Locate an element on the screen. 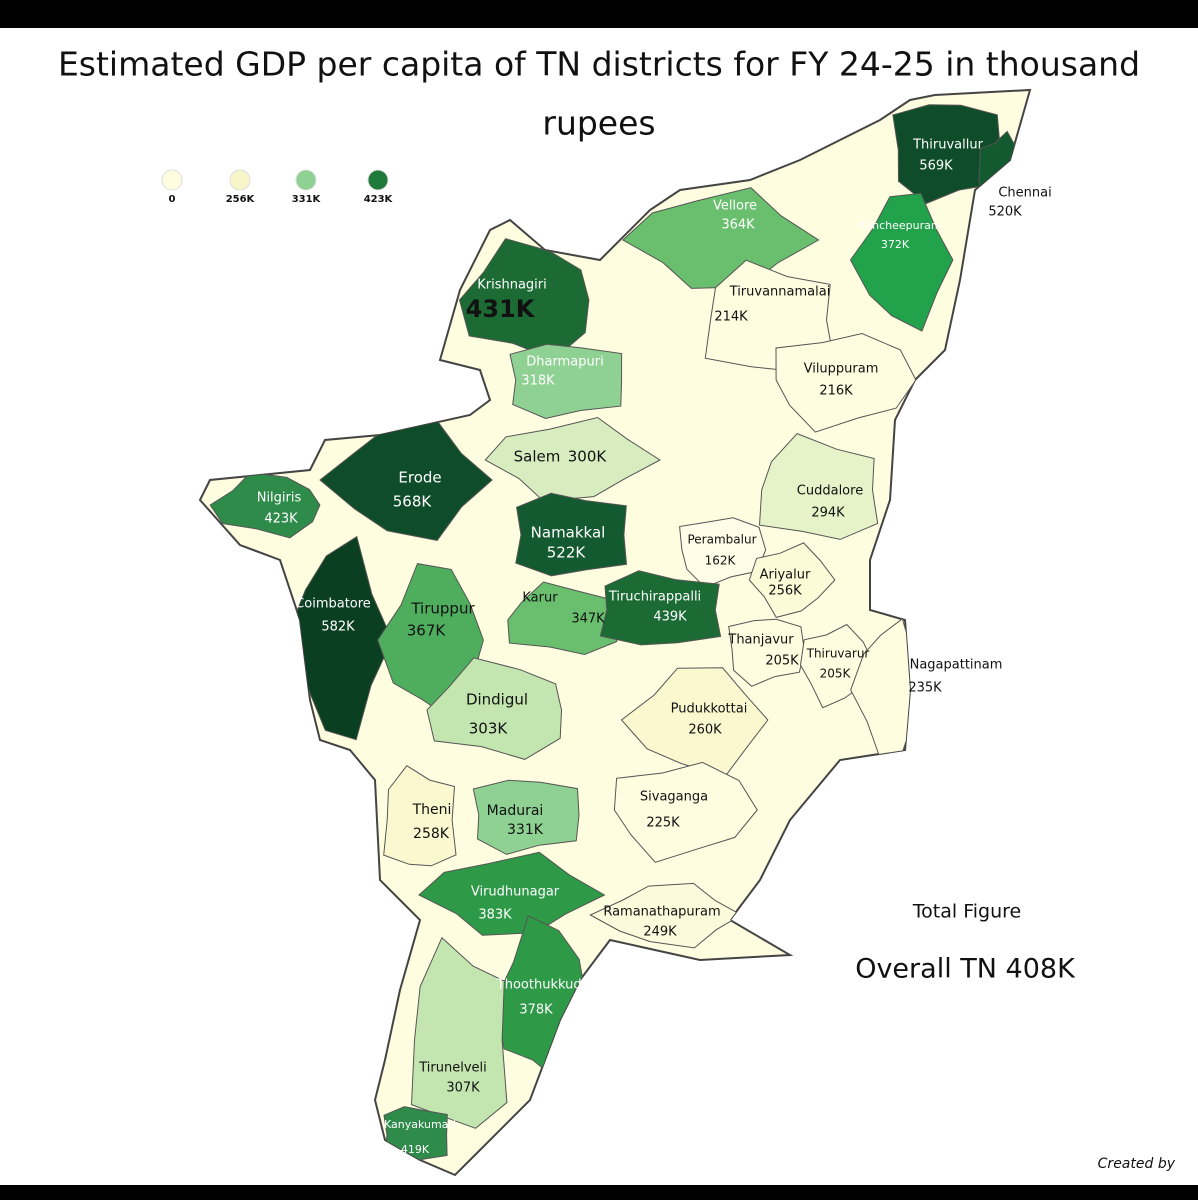 Image resolution: width=1198 pixels, height=1204 pixels. district-name: Kanyakumari is located at coordinates (420, 1124).